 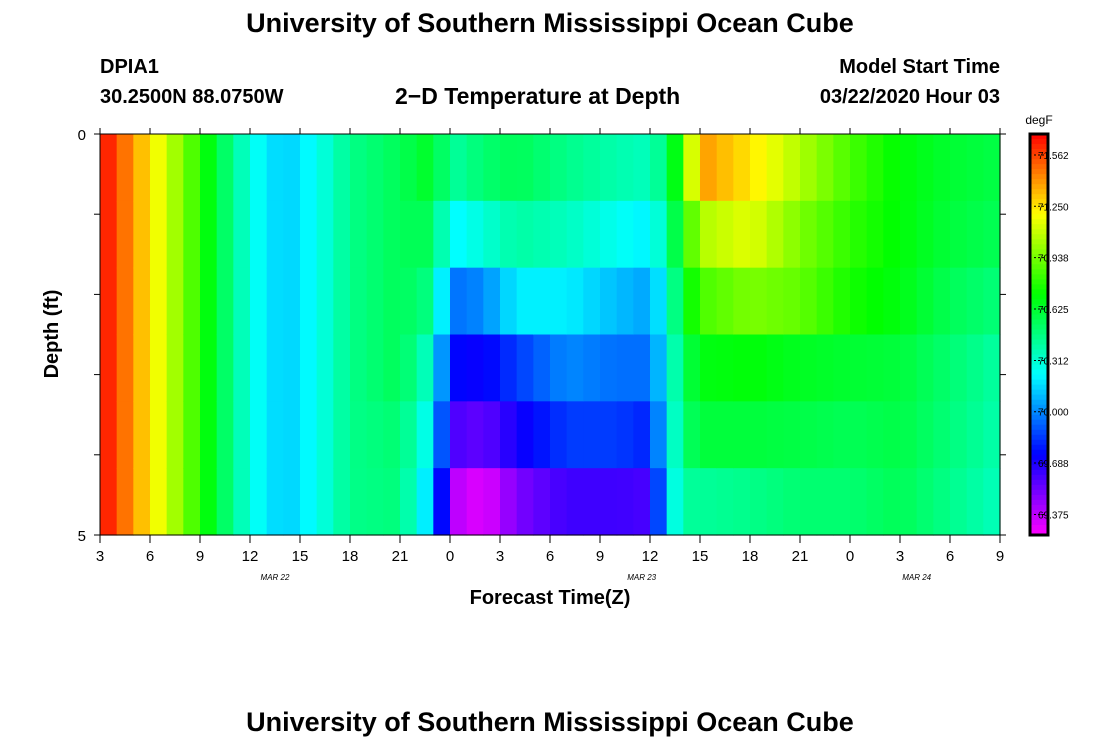 What do you see at coordinates (82, 135) in the screenshot?
I see `y-tick-label: 0` at bounding box center [82, 135].